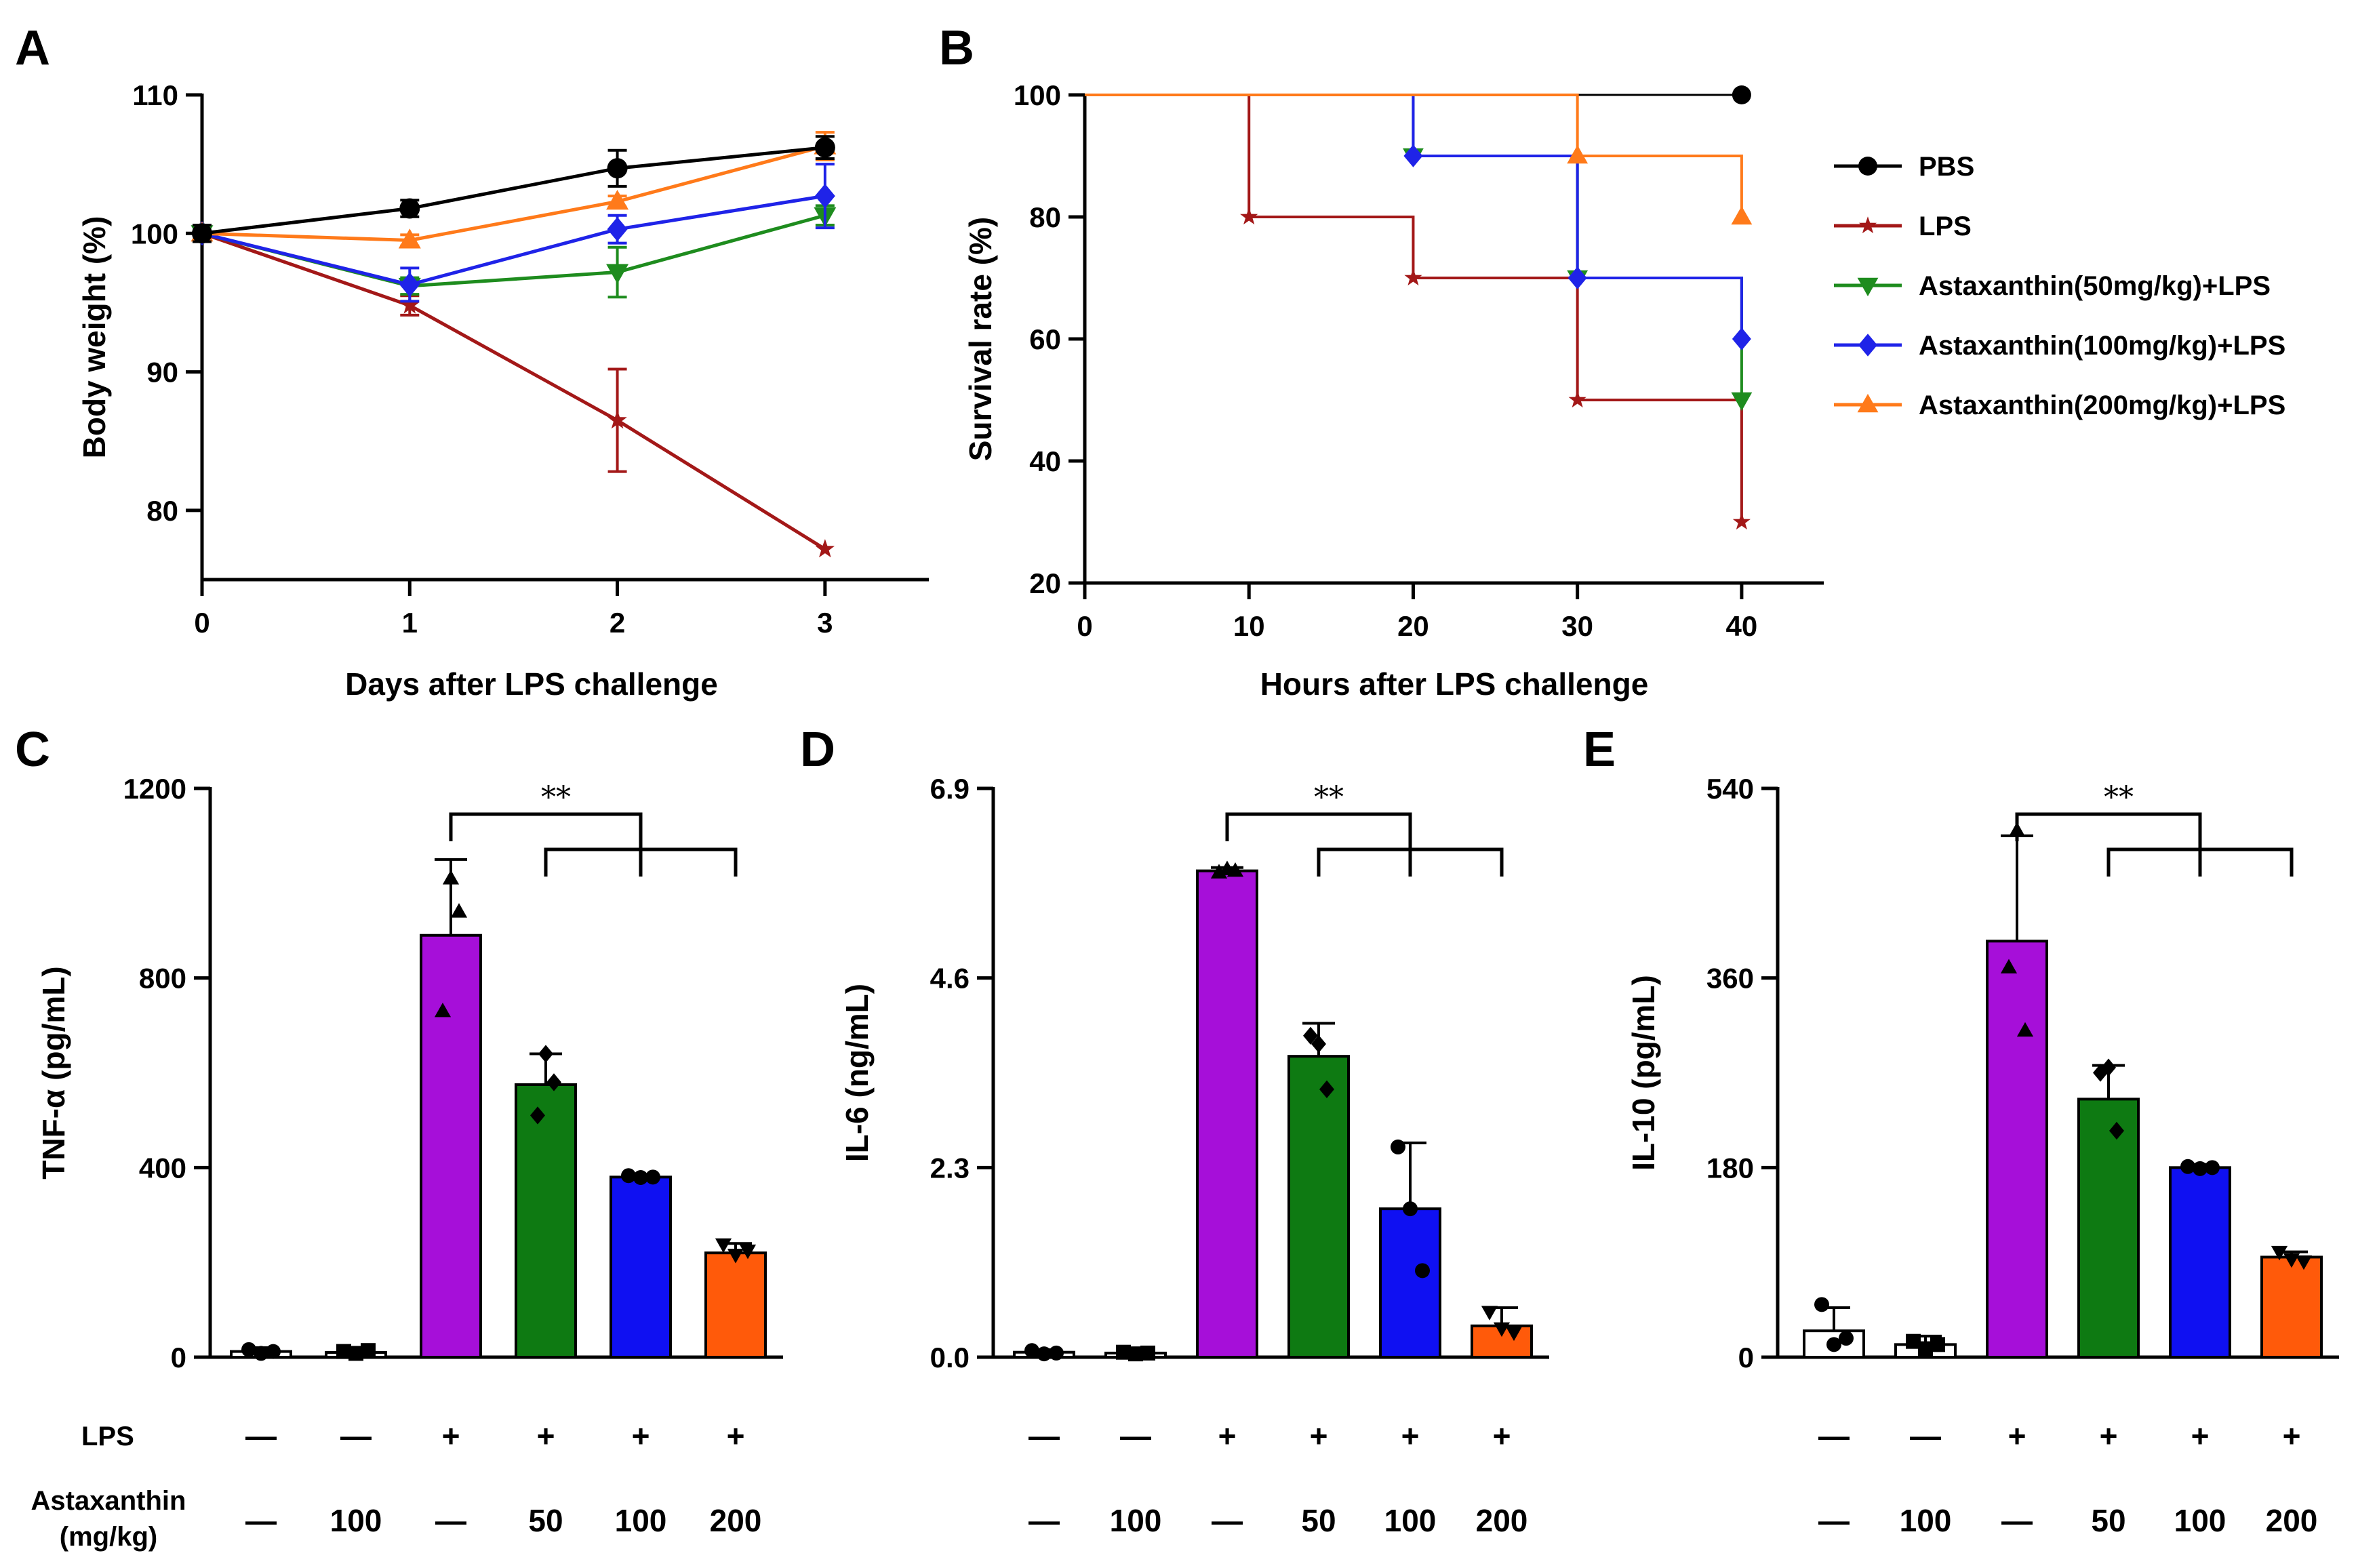 Image resolution: width=2377 pixels, height=1568 pixels. Describe the element at coordinates (513, 251) in the screenshot. I see `series-line-a50` at that location.